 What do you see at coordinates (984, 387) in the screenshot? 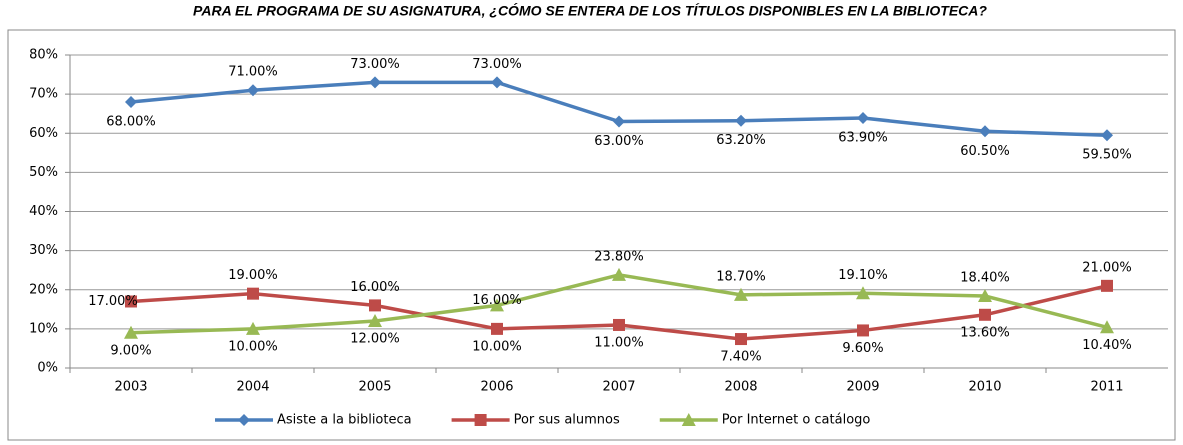
I see `x-tick-label: 2010` at bounding box center [984, 387].